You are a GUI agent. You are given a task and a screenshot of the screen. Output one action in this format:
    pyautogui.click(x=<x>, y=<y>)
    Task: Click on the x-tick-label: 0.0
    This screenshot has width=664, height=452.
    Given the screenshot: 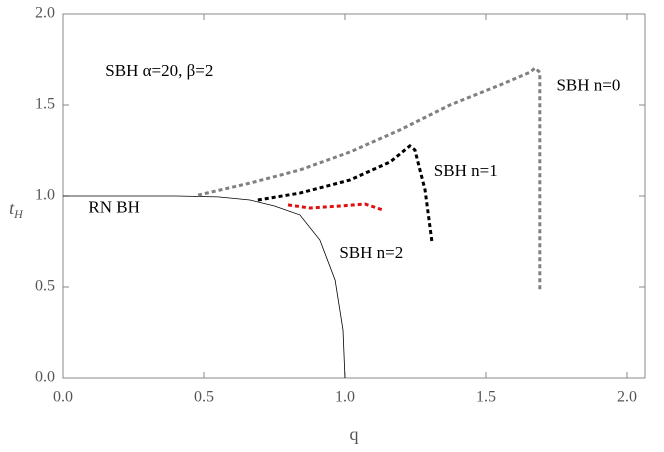 What is the action you would take?
    pyautogui.click(x=63, y=397)
    